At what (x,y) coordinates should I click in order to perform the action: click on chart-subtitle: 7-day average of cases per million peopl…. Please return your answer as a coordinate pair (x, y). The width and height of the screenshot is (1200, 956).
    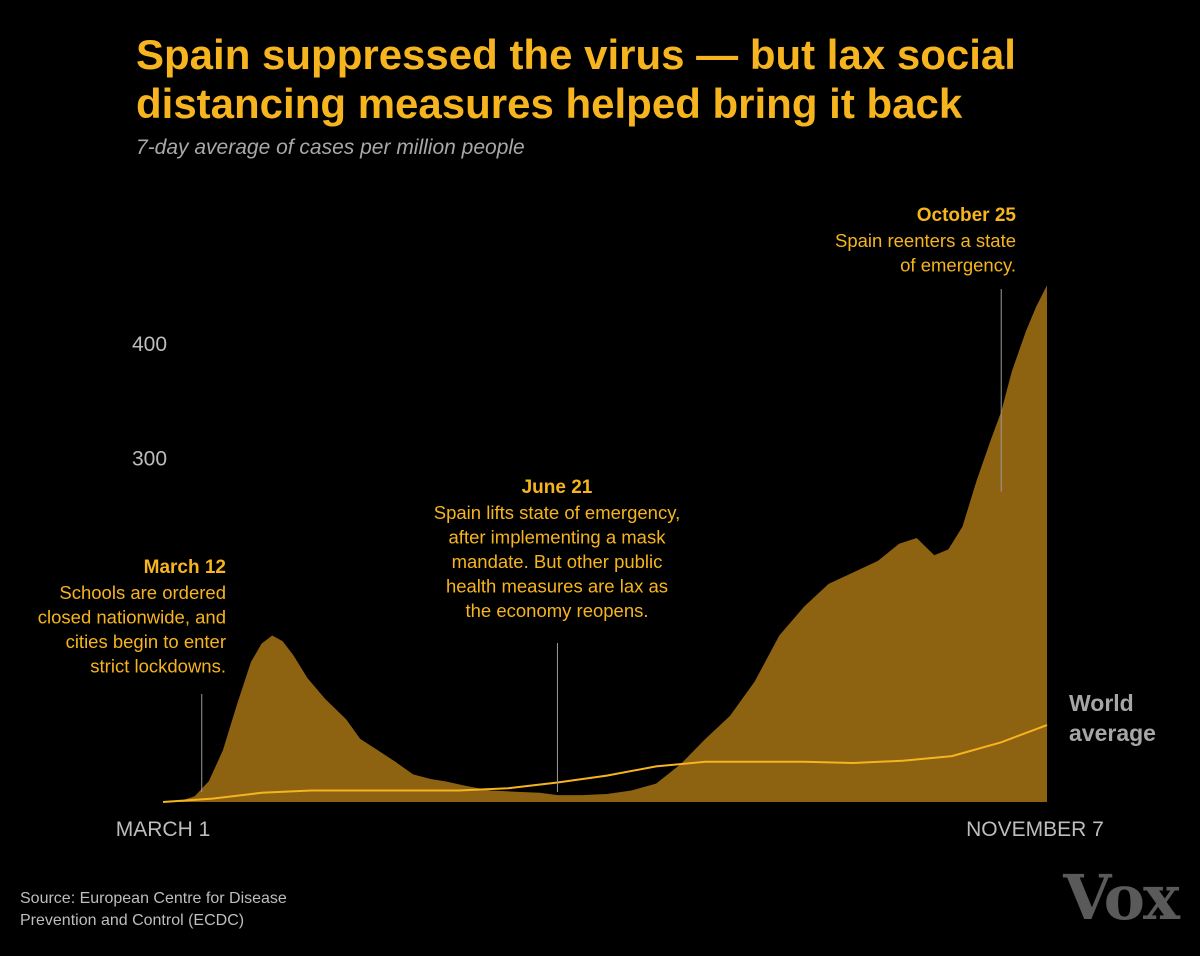
    Looking at the image, I should click on (330, 147).